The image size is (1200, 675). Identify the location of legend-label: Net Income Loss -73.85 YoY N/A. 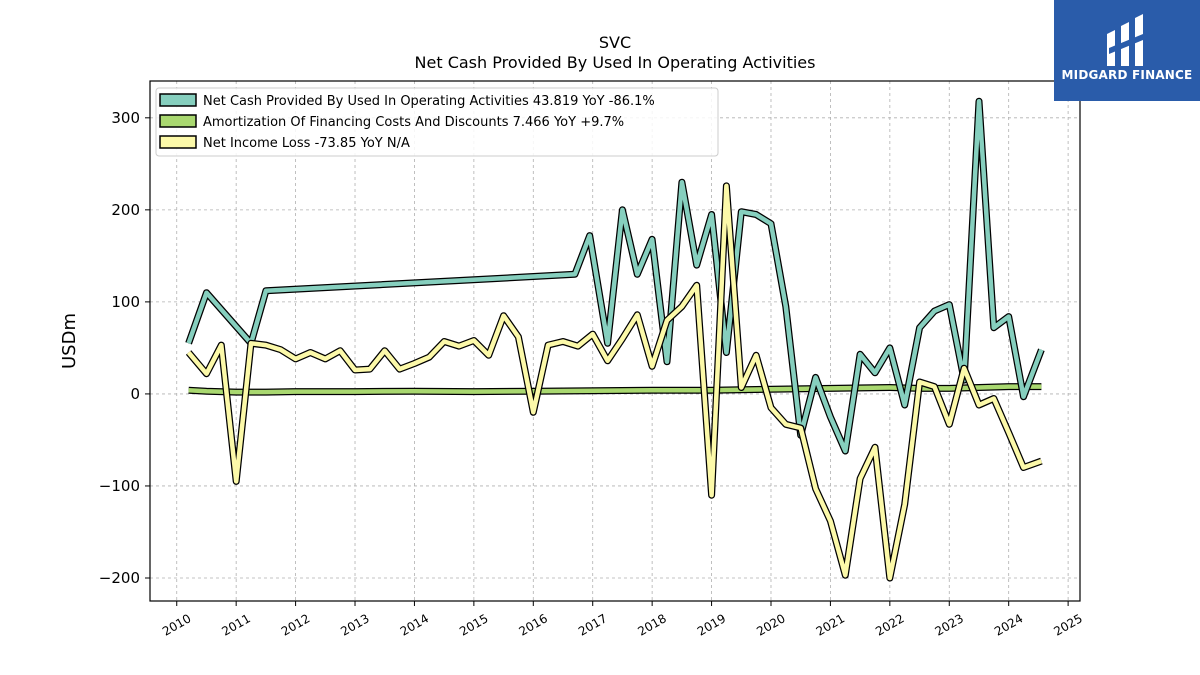
(306, 143).